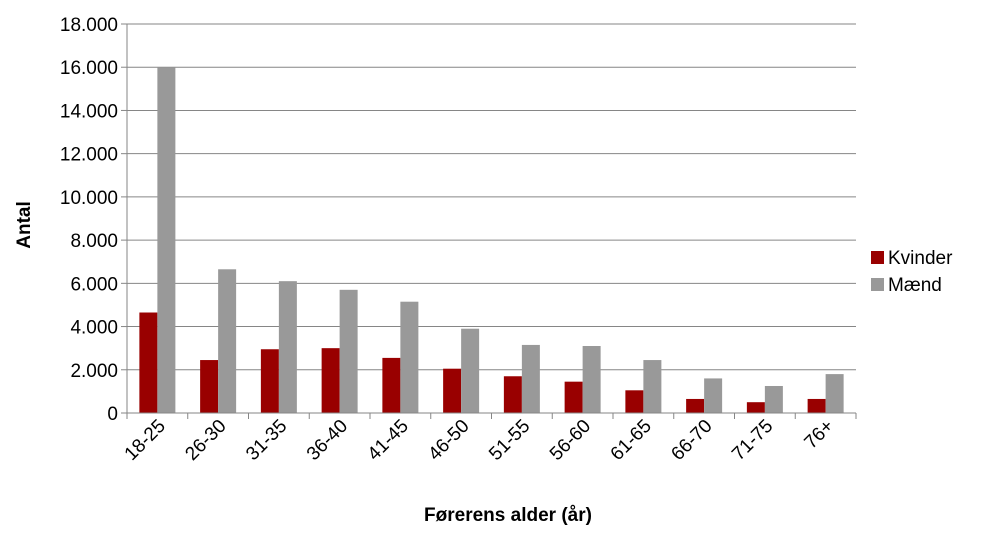  Describe the element at coordinates (508, 515) in the screenshot. I see `x-axis-title: Førerens alder (år)` at that location.